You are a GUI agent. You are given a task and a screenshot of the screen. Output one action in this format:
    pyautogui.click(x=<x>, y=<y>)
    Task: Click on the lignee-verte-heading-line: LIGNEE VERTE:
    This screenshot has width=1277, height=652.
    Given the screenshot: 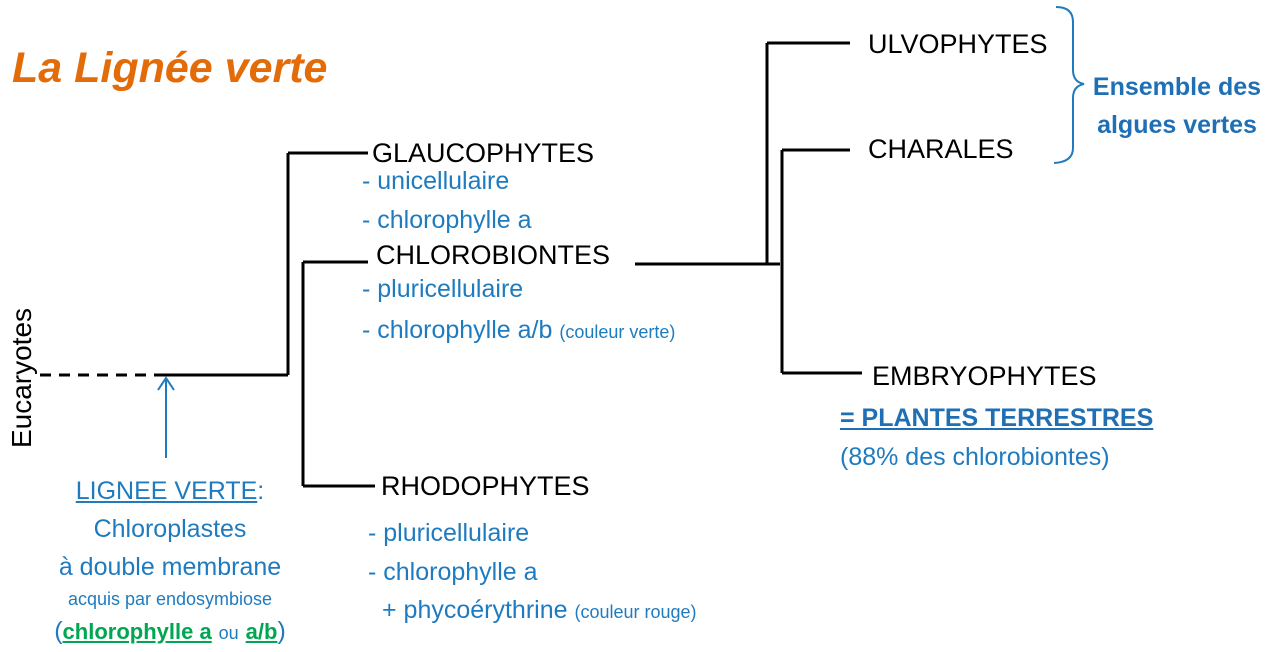 What is the action you would take?
    pyautogui.click(x=170, y=491)
    